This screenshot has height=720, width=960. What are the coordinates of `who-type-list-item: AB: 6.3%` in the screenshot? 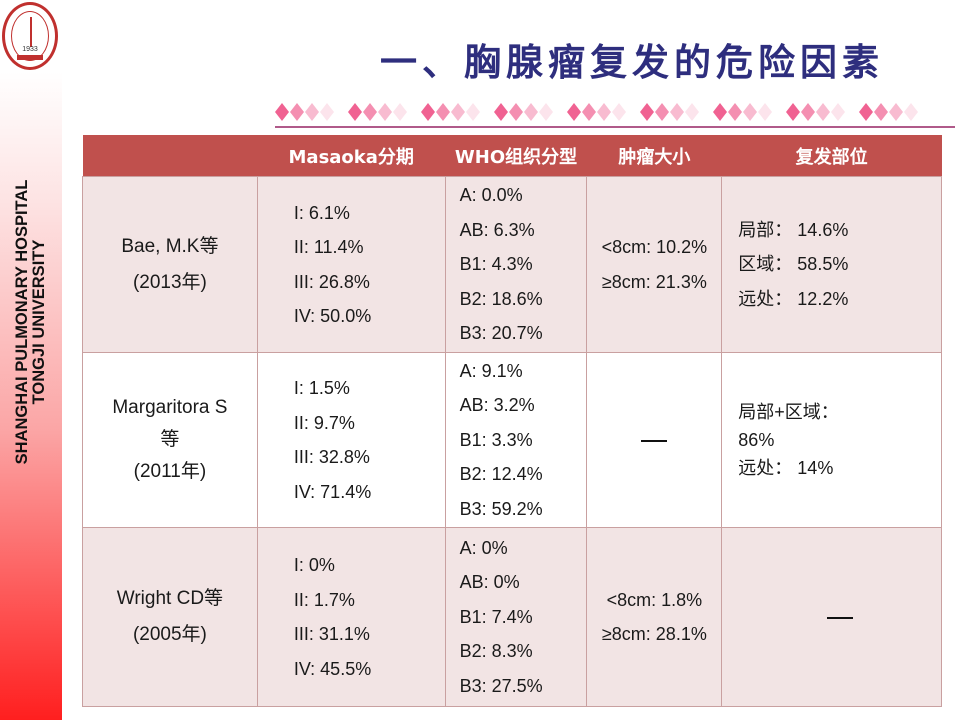 It's located at (497, 229).